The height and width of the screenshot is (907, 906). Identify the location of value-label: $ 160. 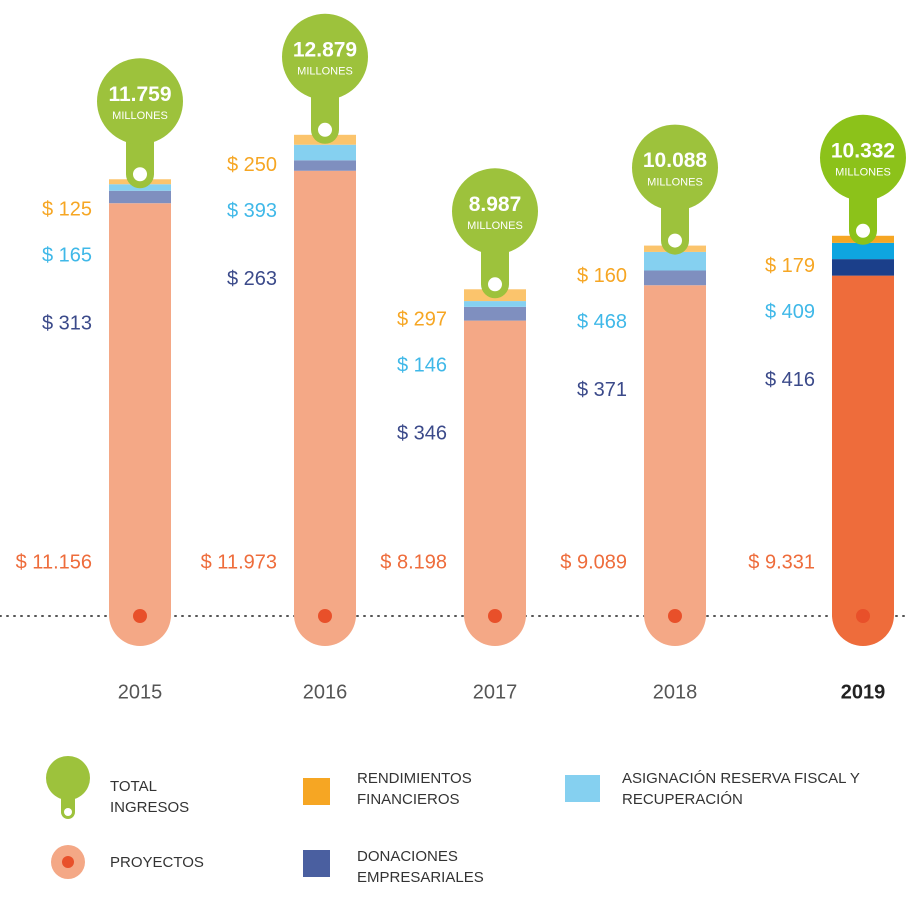
(602, 276).